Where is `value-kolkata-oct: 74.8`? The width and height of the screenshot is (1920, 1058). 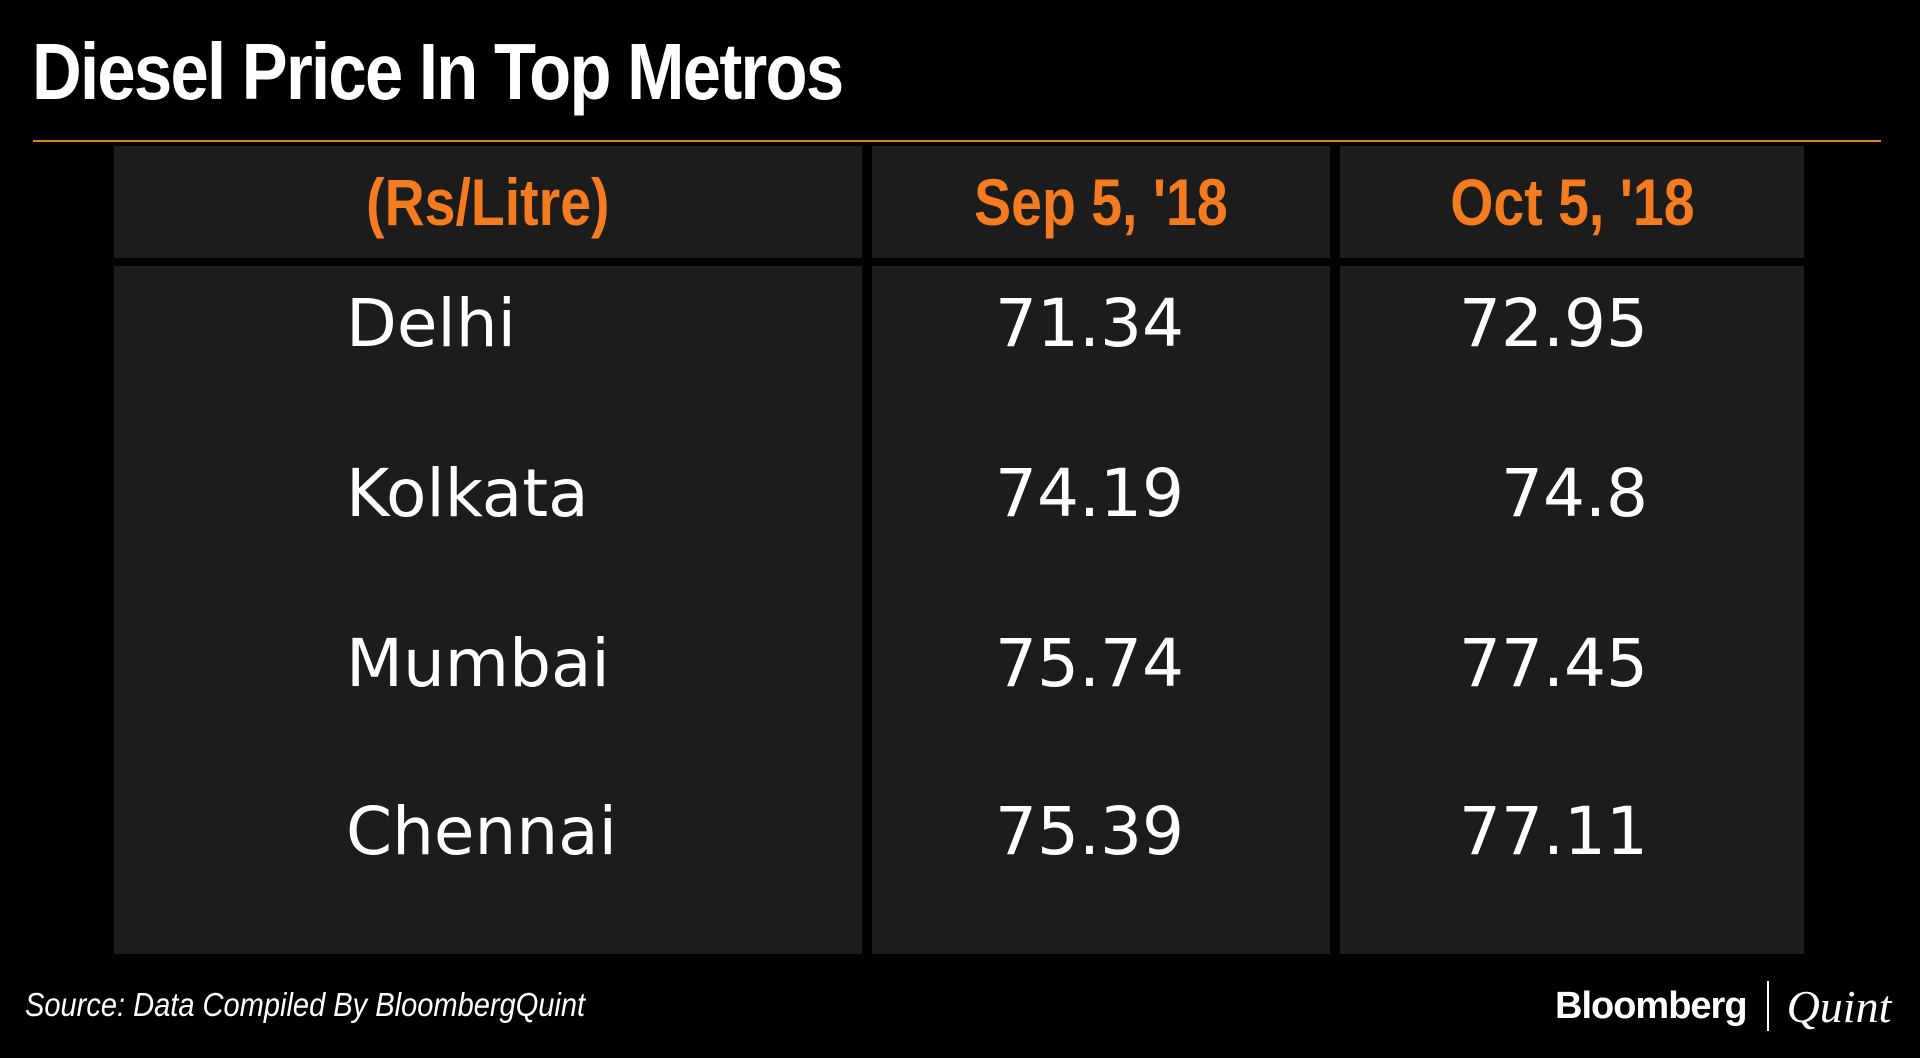
value-kolkata-oct: 74.8 is located at coordinates (1574, 493).